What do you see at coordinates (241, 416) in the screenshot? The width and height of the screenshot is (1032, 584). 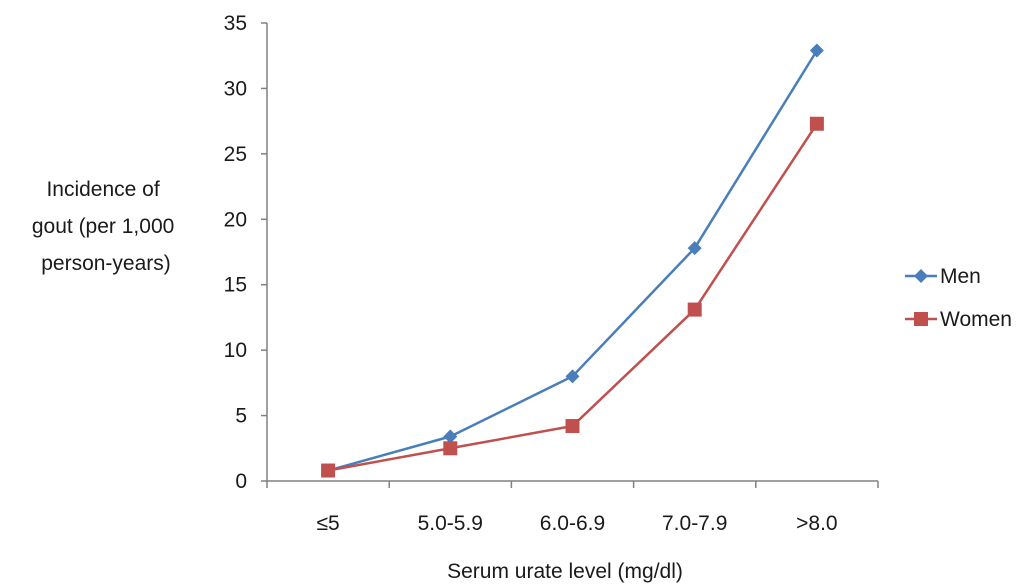 I see `y-tick-label: 5` at bounding box center [241, 416].